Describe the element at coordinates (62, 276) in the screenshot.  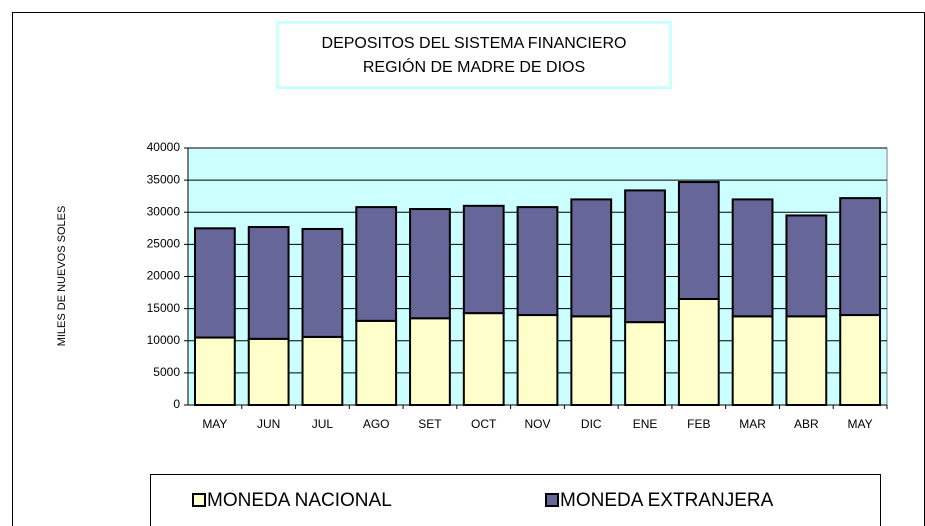
I see `y-axis-label: MILES DE NUEVOS SOLES` at that location.